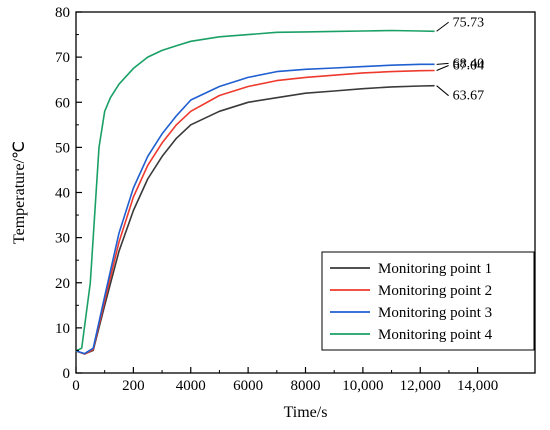 The image size is (550, 430). I want to click on legend-label: Monitoring point 4, so click(435, 335).